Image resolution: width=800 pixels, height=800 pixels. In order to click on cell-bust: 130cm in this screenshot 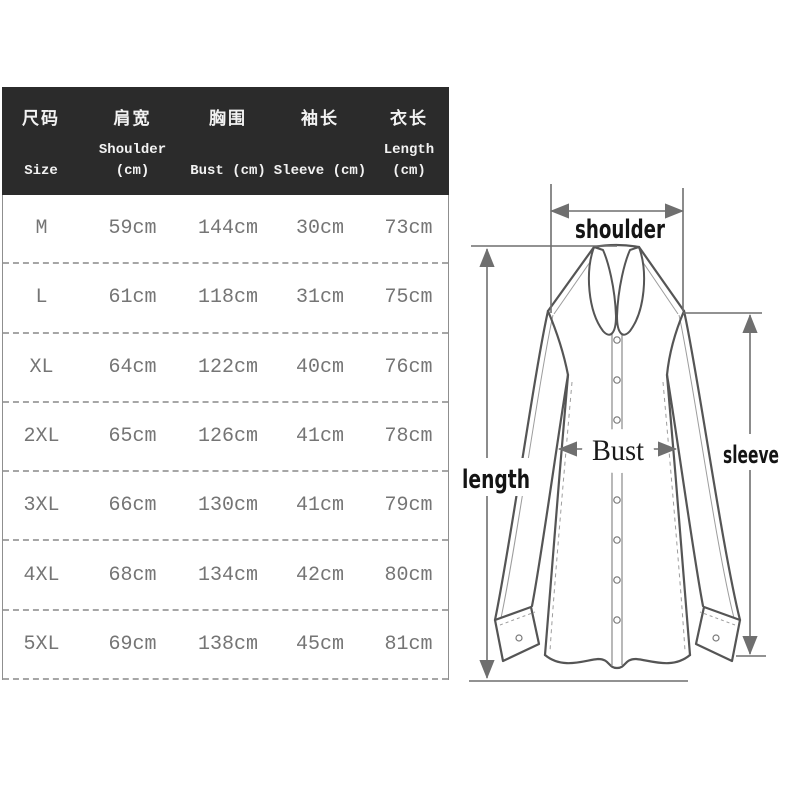, I will do `click(227, 506)`.